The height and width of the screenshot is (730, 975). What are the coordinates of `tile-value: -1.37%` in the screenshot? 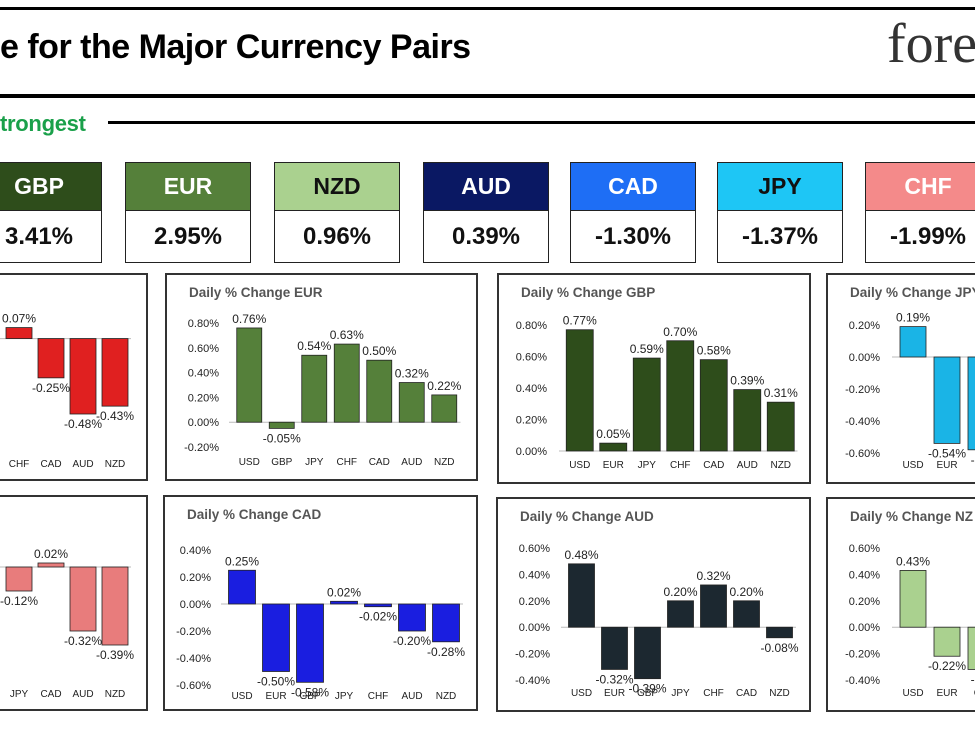 It's located at (780, 236).